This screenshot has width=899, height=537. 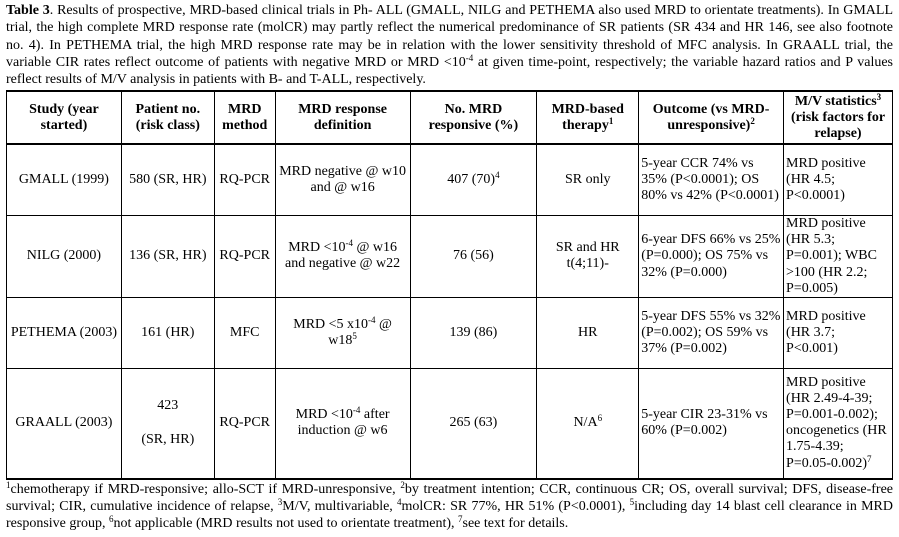 What do you see at coordinates (342, 179) in the screenshot?
I see `cell-definition: MRD negative @ w10 and @ w16` at bounding box center [342, 179].